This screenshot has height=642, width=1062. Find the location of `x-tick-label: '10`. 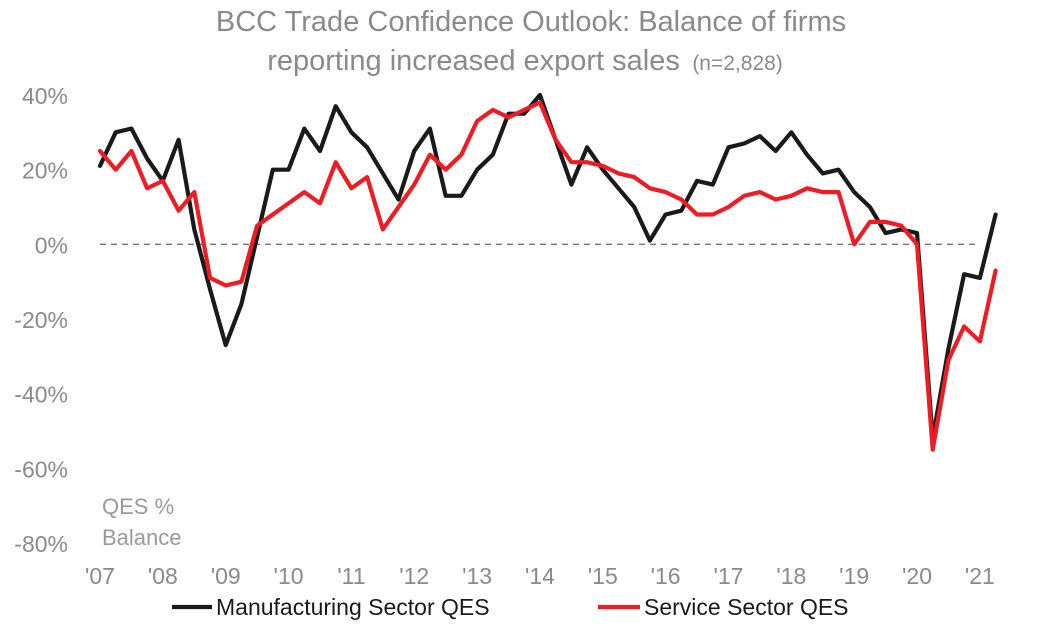

x-tick-label: '10 is located at coordinates (289, 576).